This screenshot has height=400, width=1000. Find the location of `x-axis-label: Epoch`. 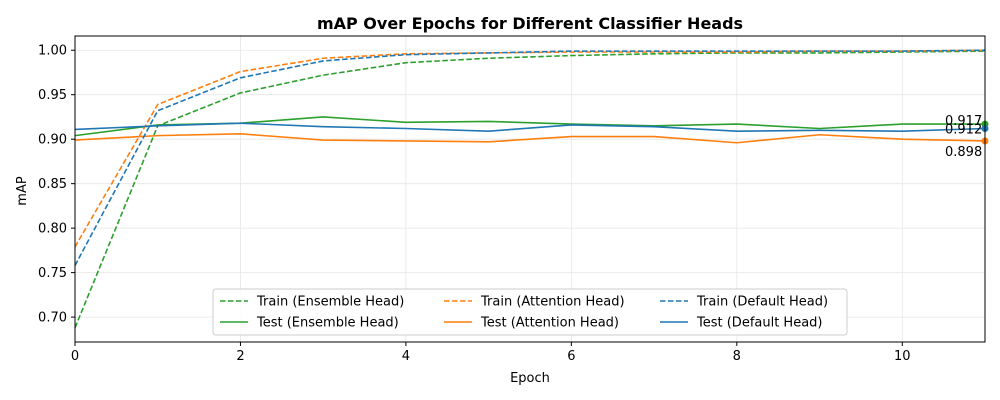

x-axis-label: Epoch is located at coordinates (530, 378).